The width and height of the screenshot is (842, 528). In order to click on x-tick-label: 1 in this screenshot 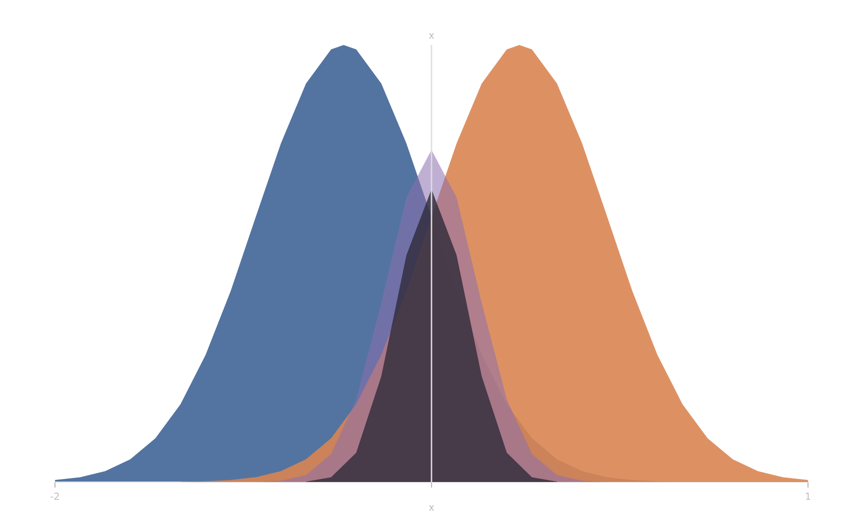, I will do `click(808, 496)`.